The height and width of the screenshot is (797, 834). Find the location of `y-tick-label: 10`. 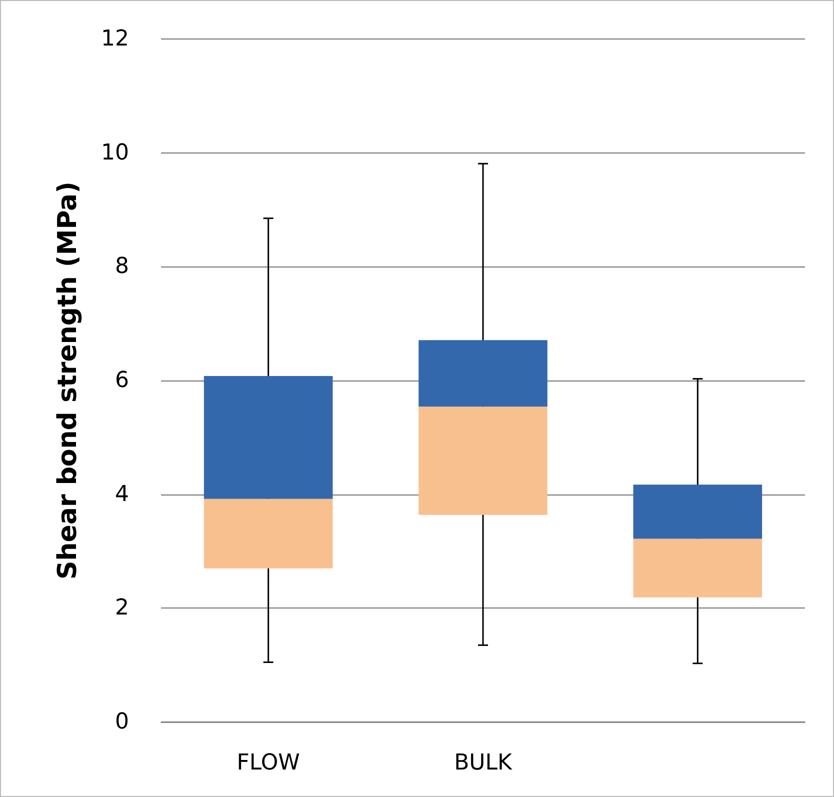

y-tick-label: 10 is located at coordinates (115, 153).